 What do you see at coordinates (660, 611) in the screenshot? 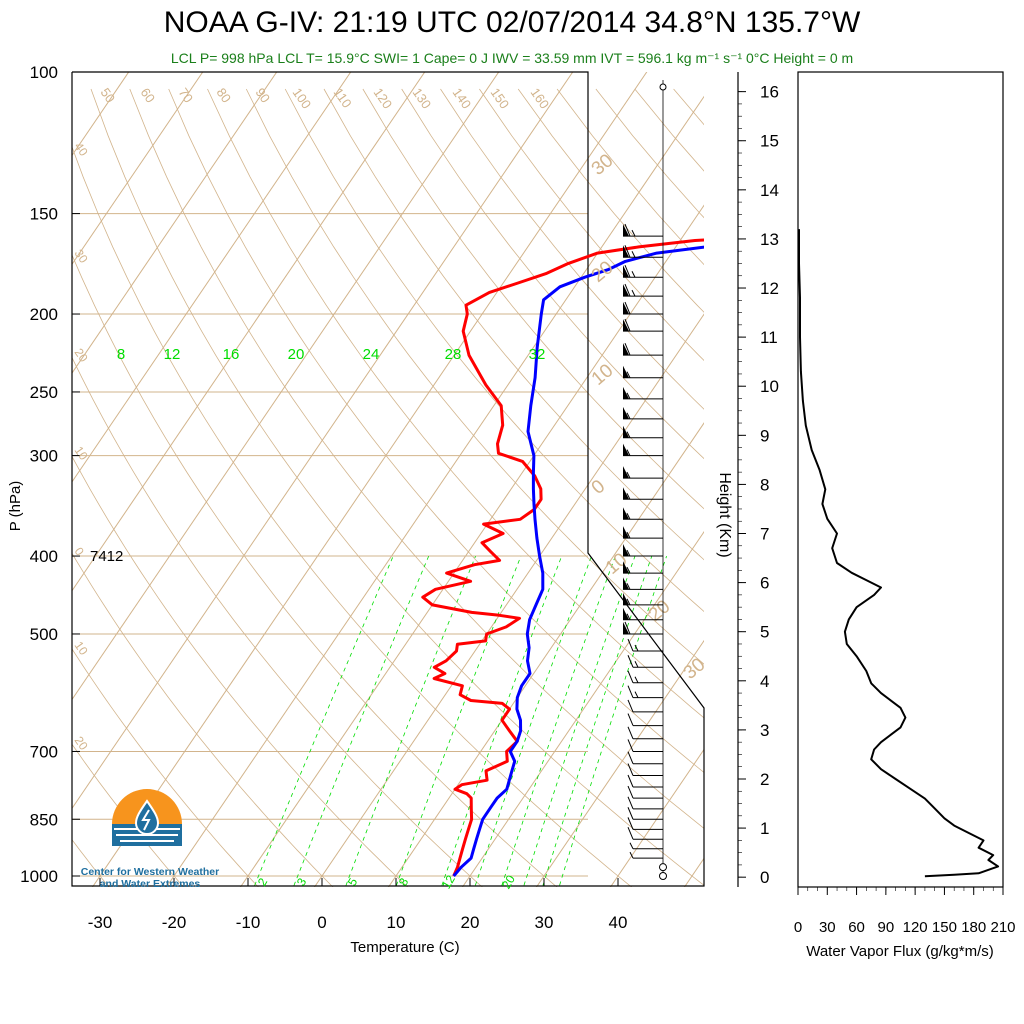
I see `right-edge-label: 20` at bounding box center [660, 611].